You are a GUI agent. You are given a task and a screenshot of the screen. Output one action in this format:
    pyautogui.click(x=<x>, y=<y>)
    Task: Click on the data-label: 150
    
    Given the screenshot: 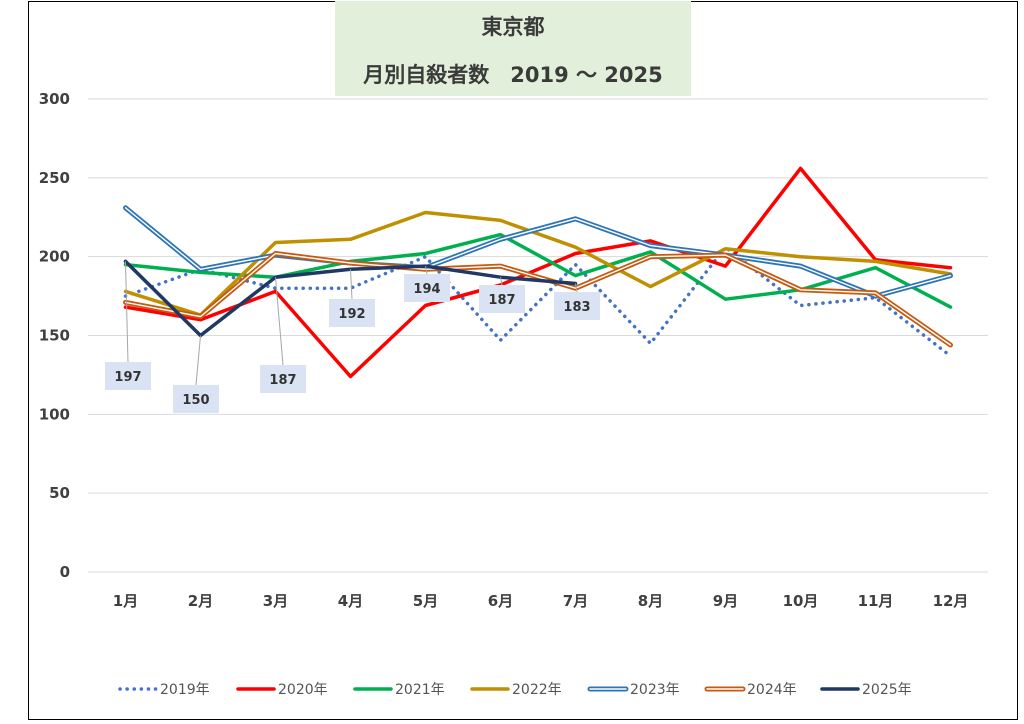 What is the action you would take?
    pyautogui.click(x=195, y=400)
    